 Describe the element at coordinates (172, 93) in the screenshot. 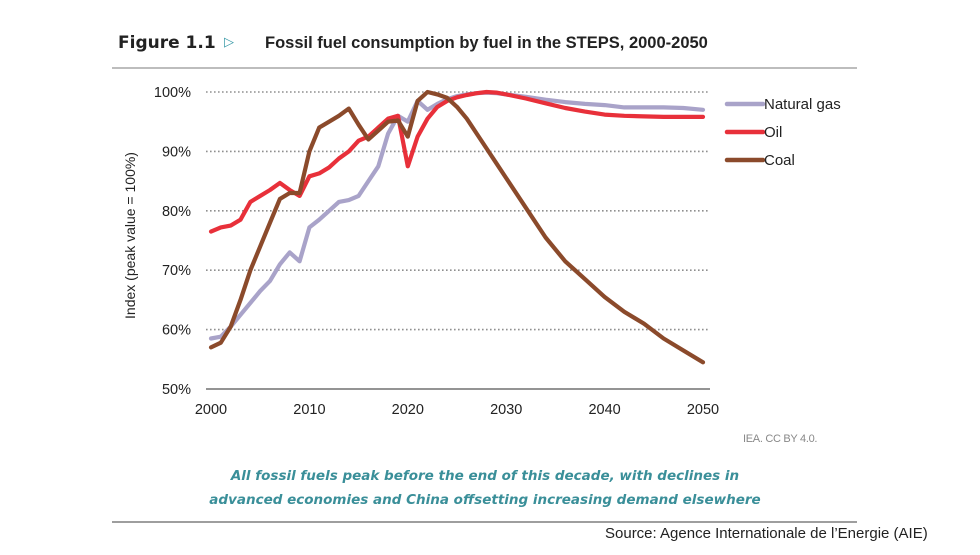

I see `y-tick-label: 100%` at that location.